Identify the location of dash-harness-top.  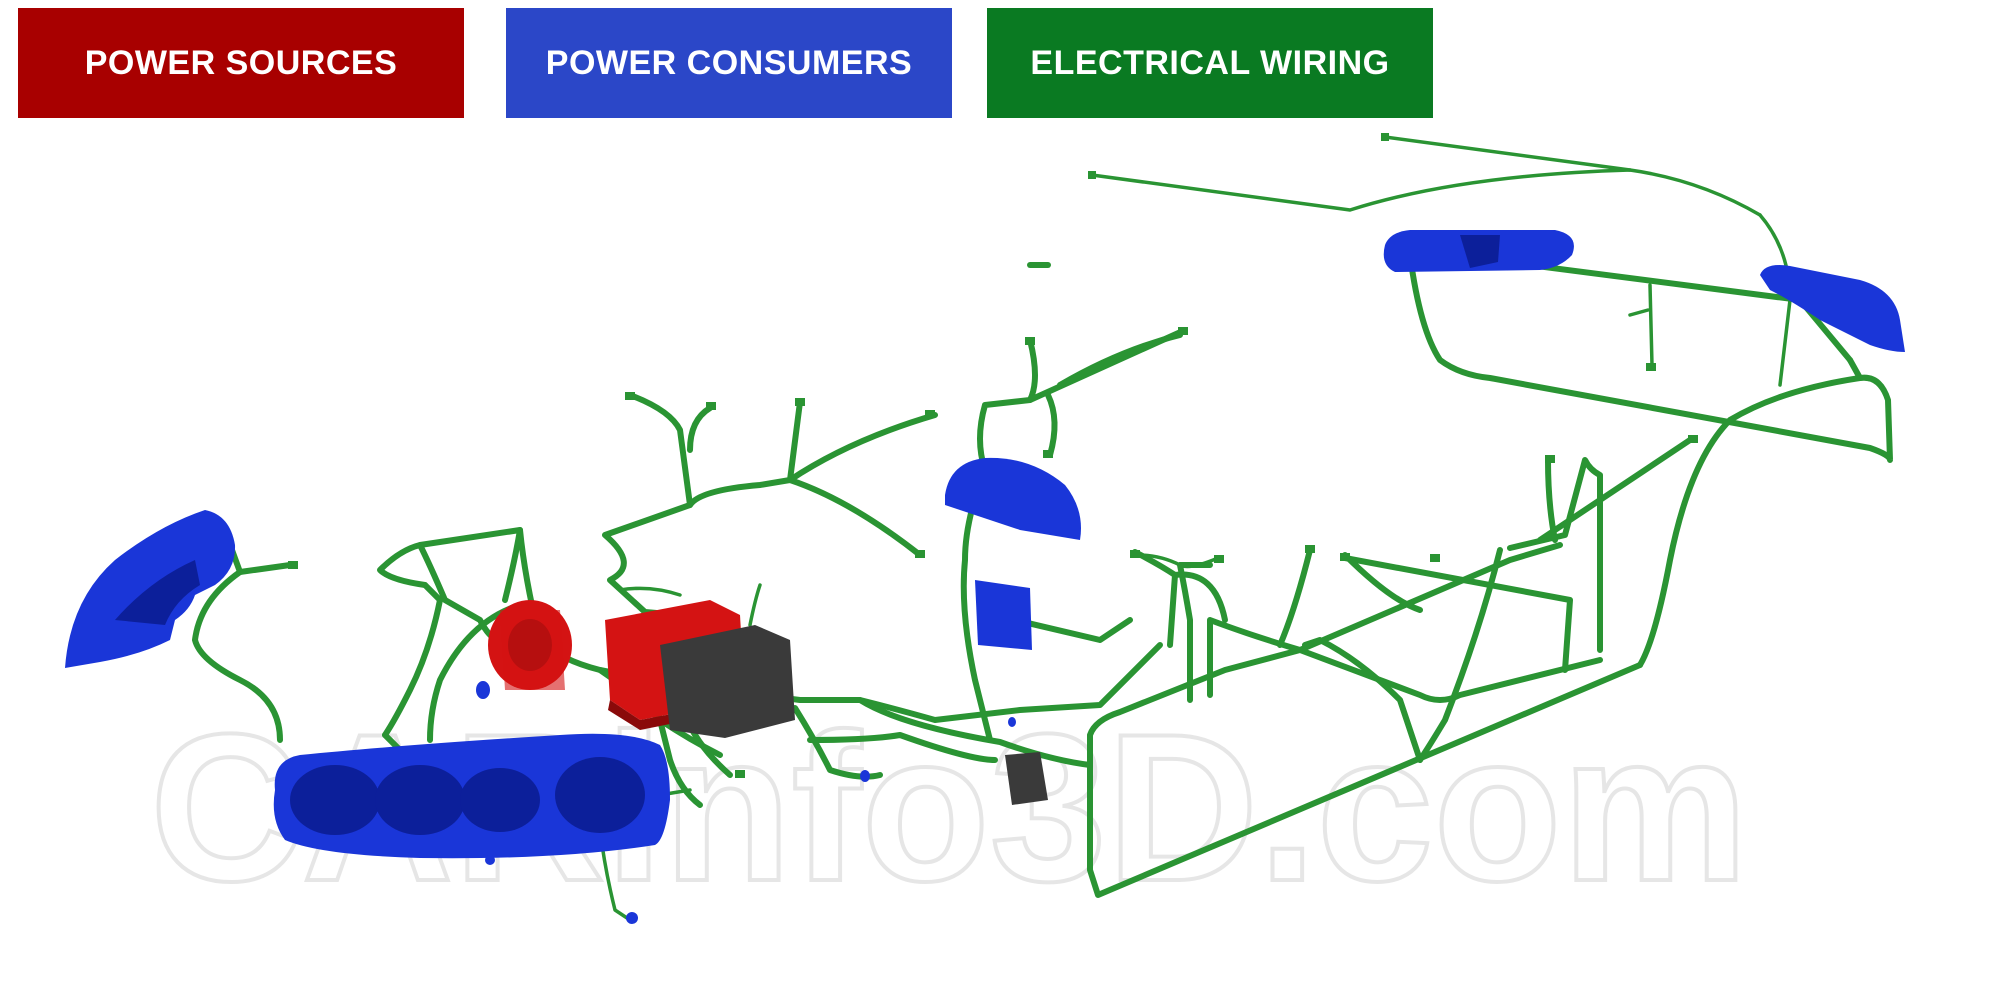
(1007, 405).